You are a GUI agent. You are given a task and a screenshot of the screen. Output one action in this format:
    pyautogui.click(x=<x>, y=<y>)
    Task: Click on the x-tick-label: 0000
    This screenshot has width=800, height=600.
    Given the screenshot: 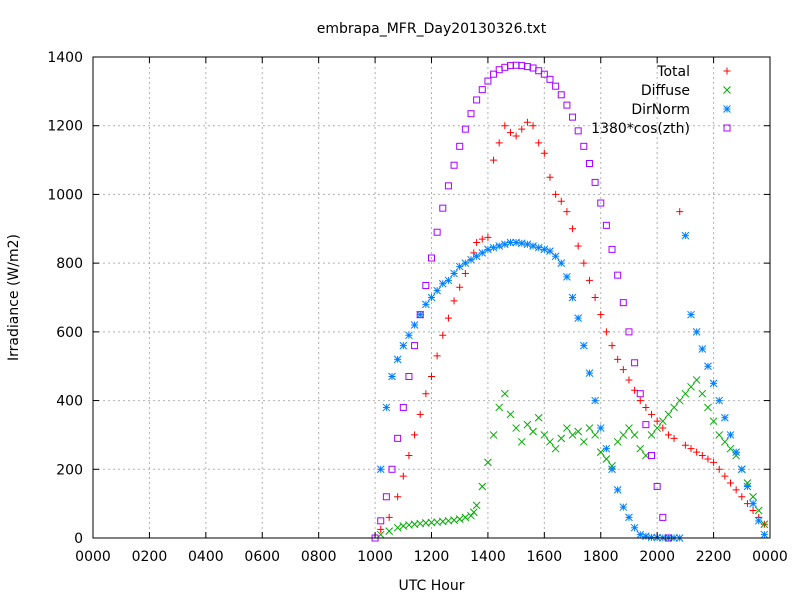 What is the action you would take?
    pyautogui.click(x=93, y=557)
    